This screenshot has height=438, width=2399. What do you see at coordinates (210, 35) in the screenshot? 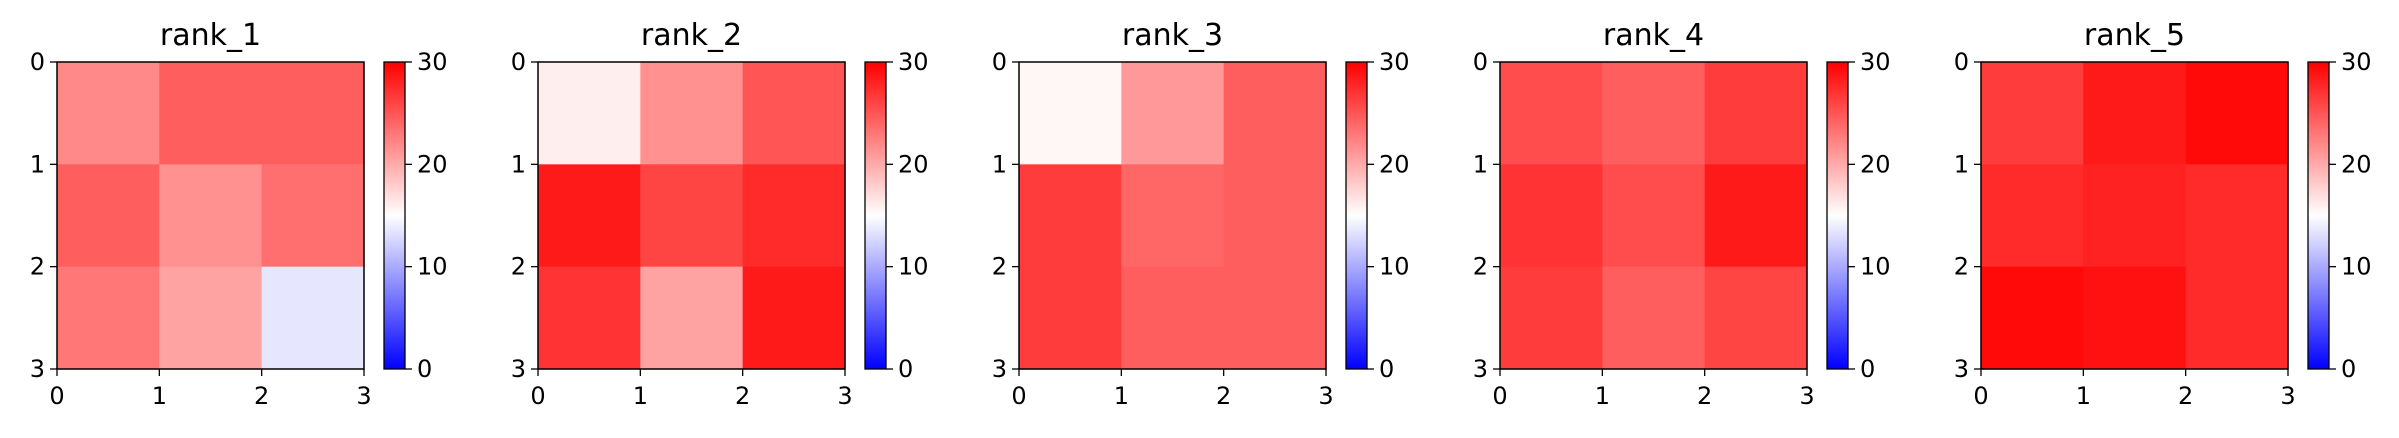
I see `panel-title: rank_1` at bounding box center [210, 35].